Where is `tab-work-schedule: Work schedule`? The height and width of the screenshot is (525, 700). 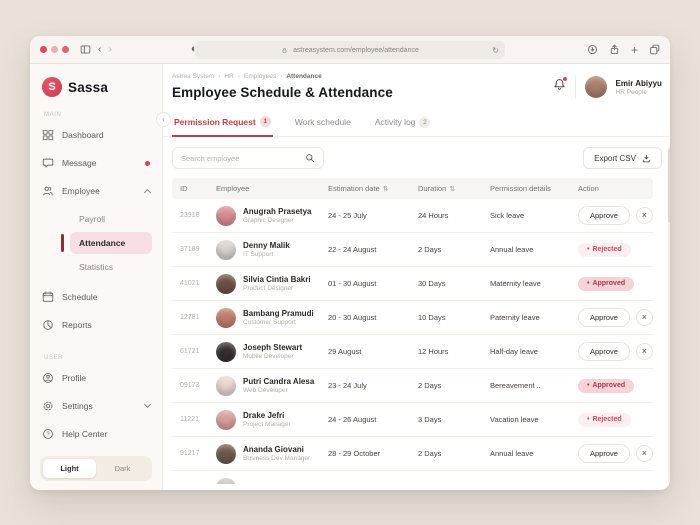 tab-work-schedule: Work schedule is located at coordinates (323, 123).